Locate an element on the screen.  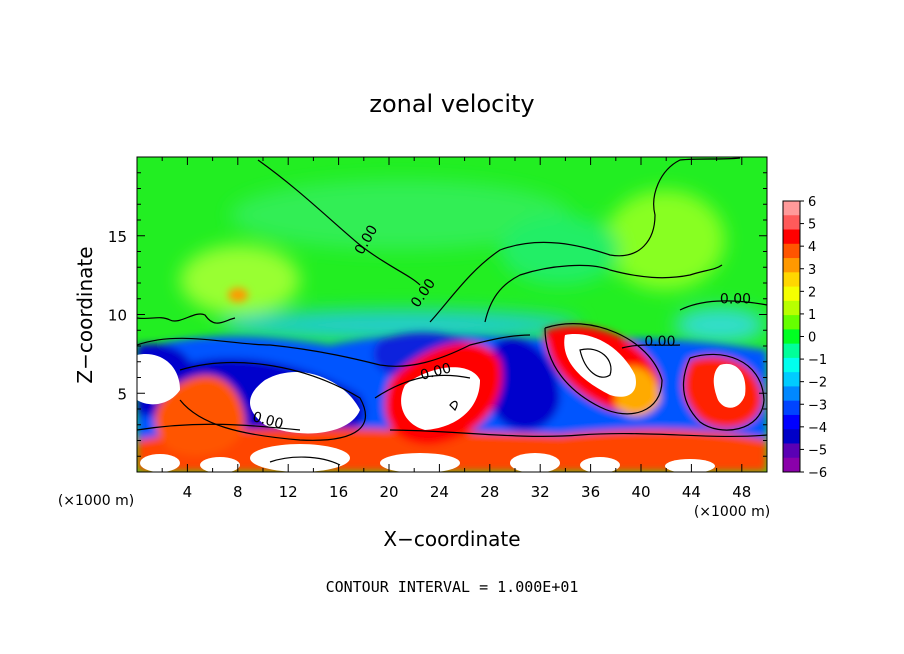
y-tick-label: 15 is located at coordinates (117, 237).